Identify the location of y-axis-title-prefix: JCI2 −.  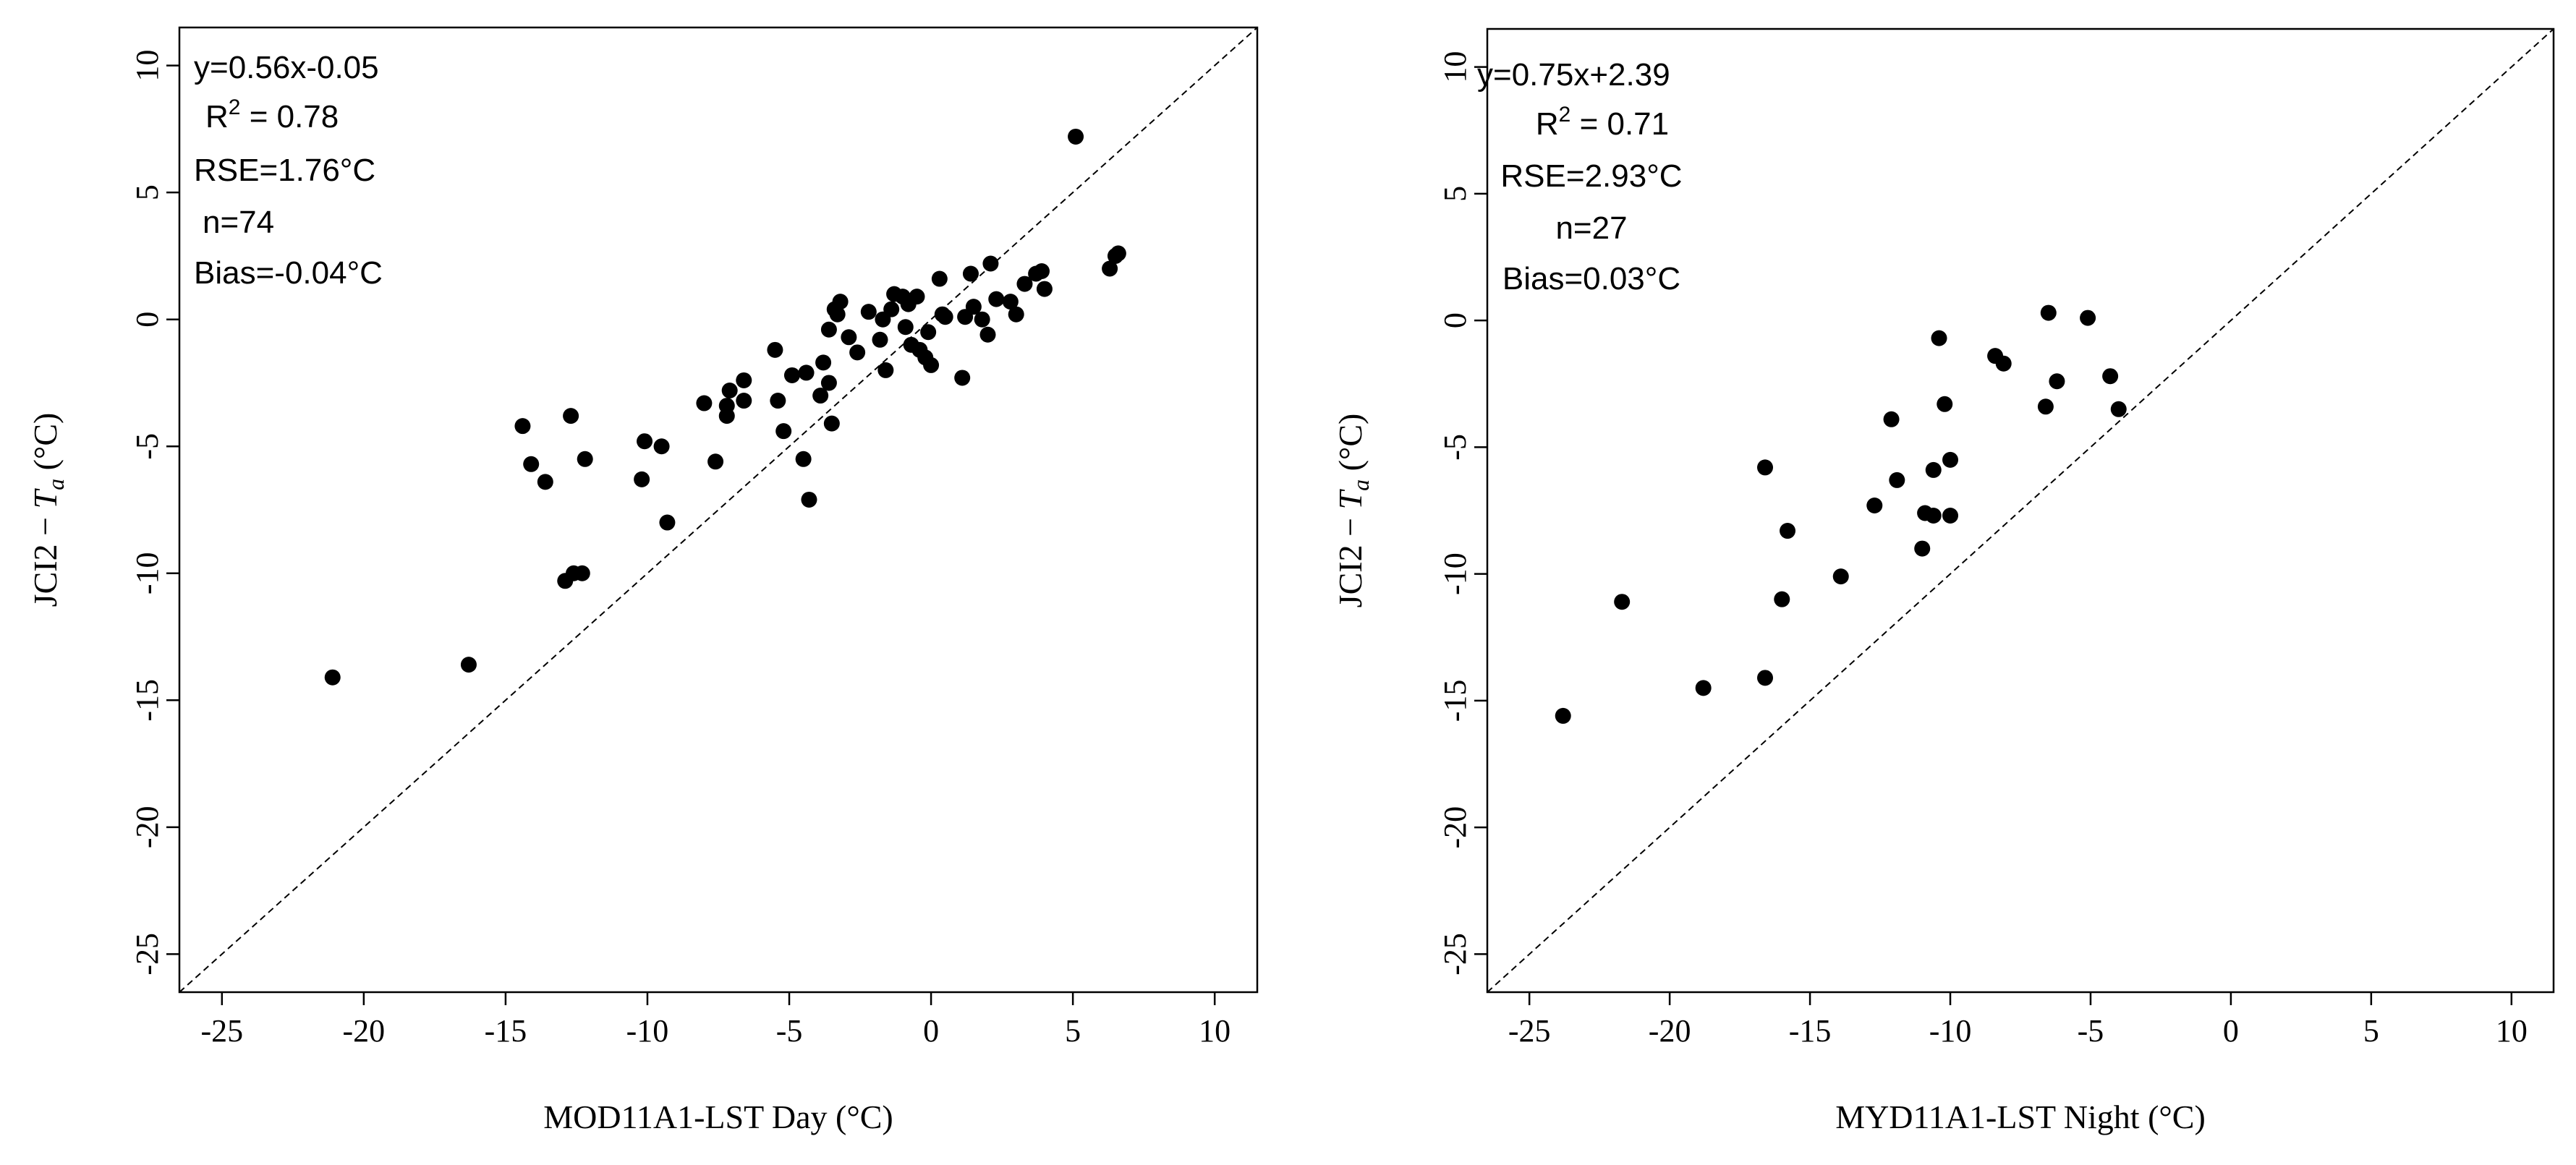
(45, 557).